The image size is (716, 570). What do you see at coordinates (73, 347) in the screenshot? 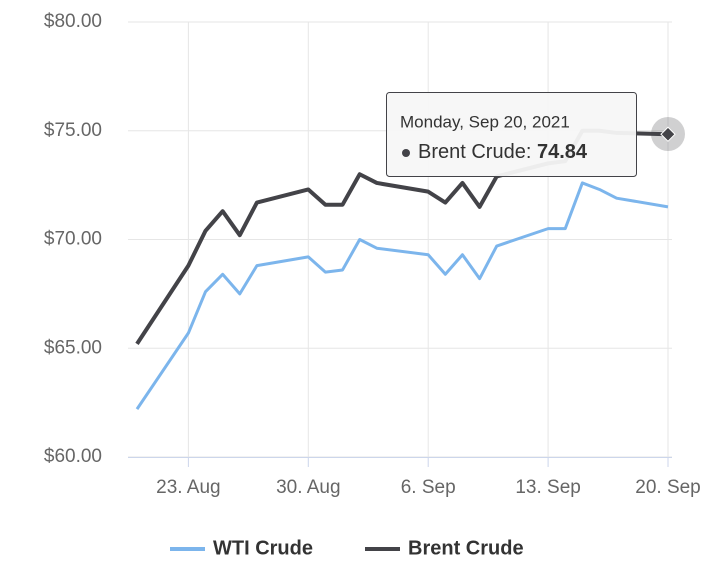
I see `y-tick-label: $65.00` at bounding box center [73, 347].